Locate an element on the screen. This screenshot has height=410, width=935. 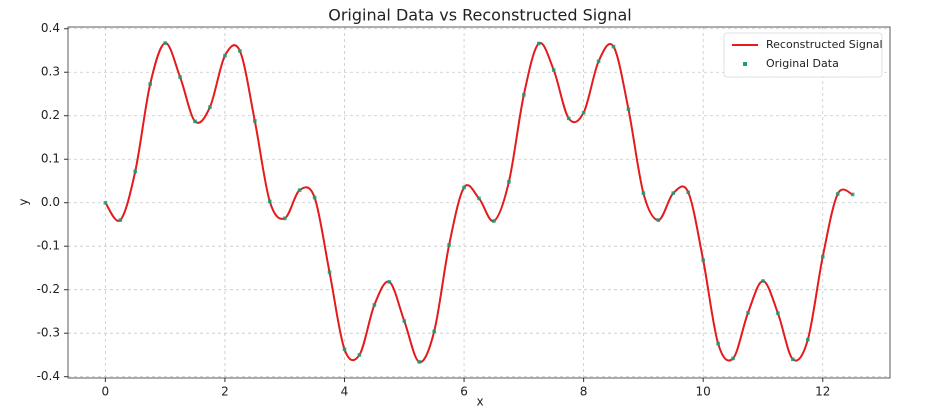
y-tick-label: -0.3 is located at coordinates (48, 333).